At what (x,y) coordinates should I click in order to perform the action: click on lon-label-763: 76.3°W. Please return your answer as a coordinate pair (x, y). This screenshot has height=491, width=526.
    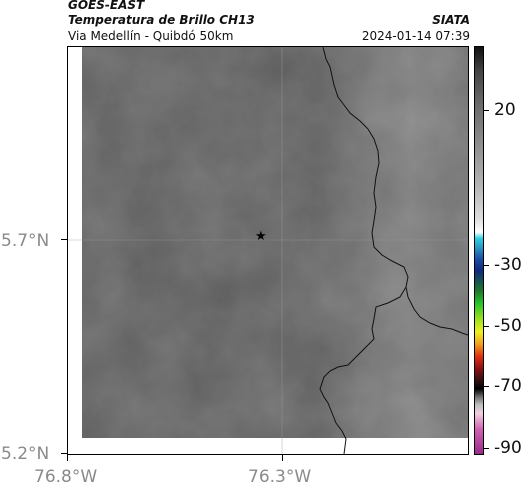
    Looking at the image, I should click on (280, 477).